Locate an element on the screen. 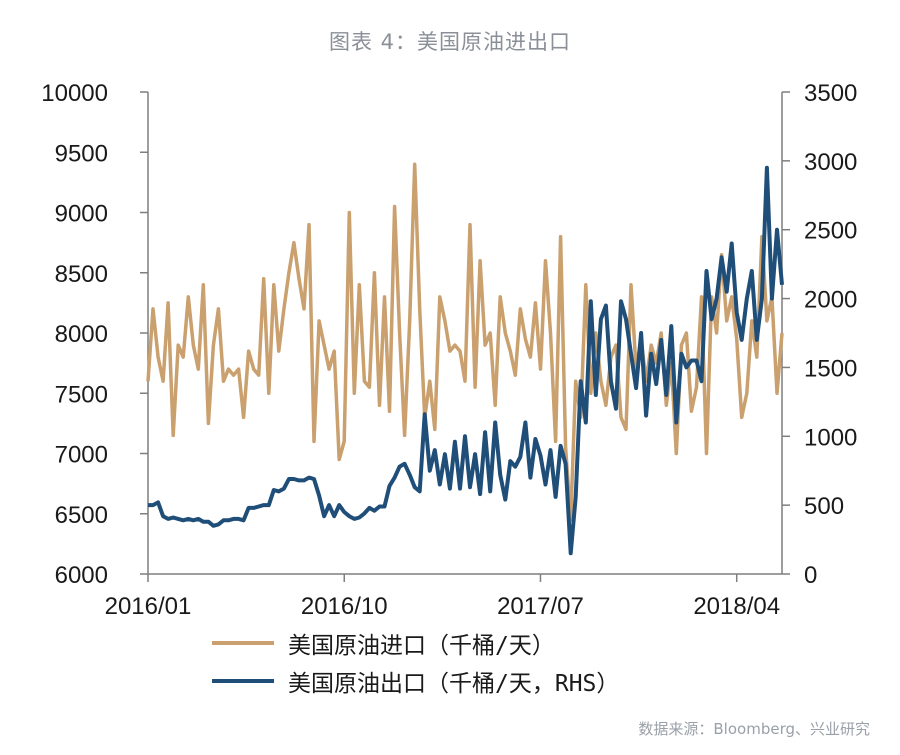 Image resolution: width=900 pixels, height=755 pixels. left-axis-tick-label: 7000 is located at coordinates (81, 455).